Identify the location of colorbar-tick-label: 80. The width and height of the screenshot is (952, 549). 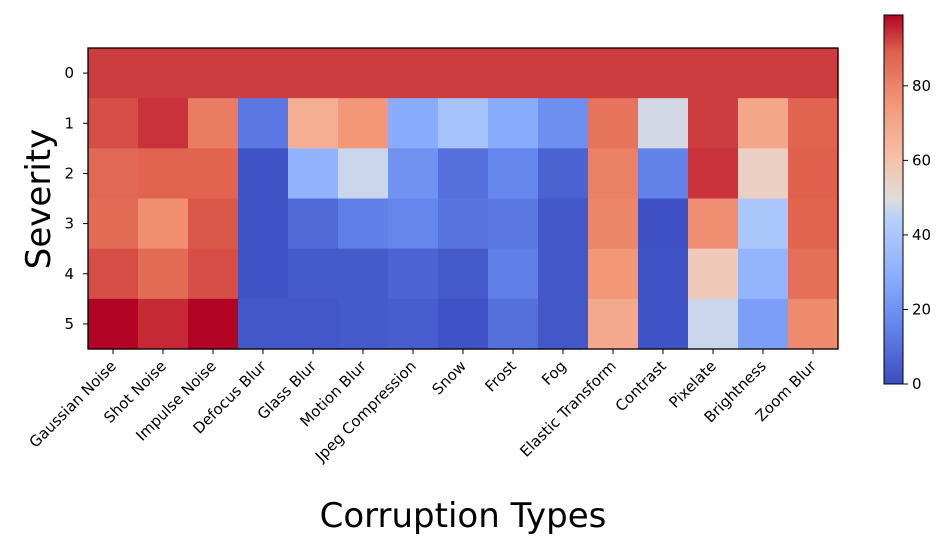
(921, 86).